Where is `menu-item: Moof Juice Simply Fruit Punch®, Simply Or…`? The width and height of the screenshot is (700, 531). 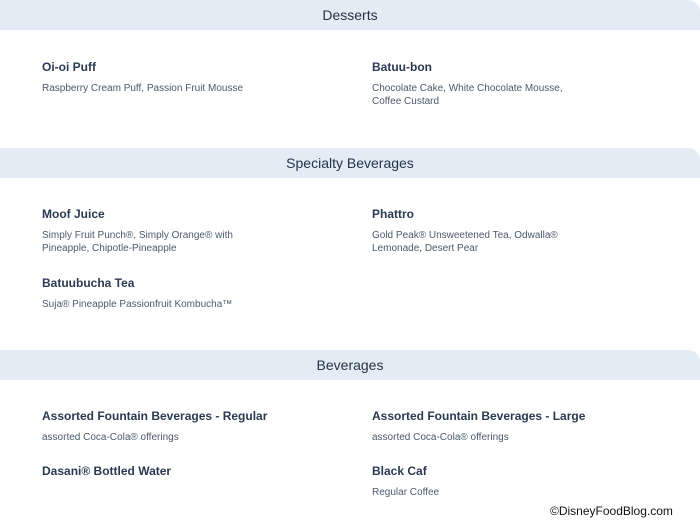
menu-item: Moof Juice Simply Fruit Punch®, Simply Or… is located at coordinates (149, 231).